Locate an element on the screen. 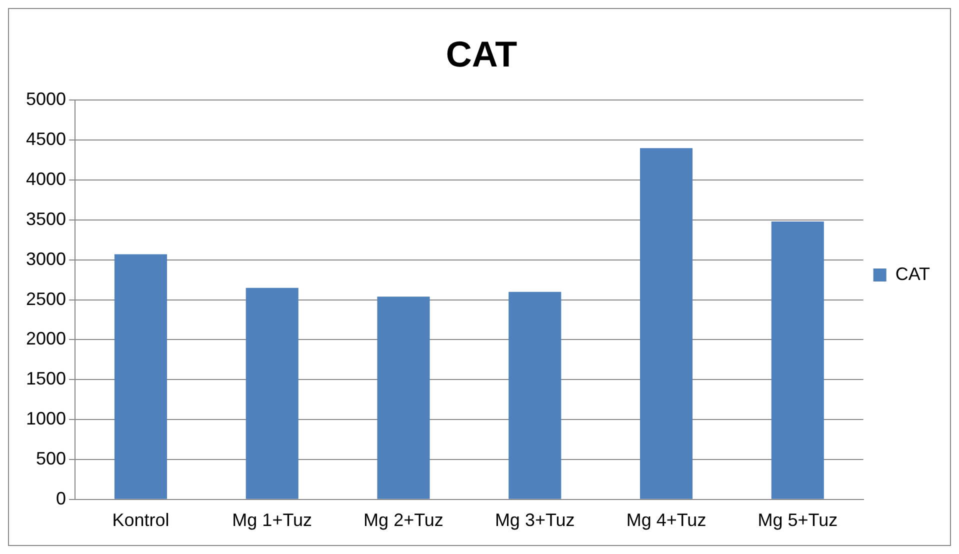 This screenshot has height=554, width=959. y-tick-label: 3000 is located at coordinates (46, 258).